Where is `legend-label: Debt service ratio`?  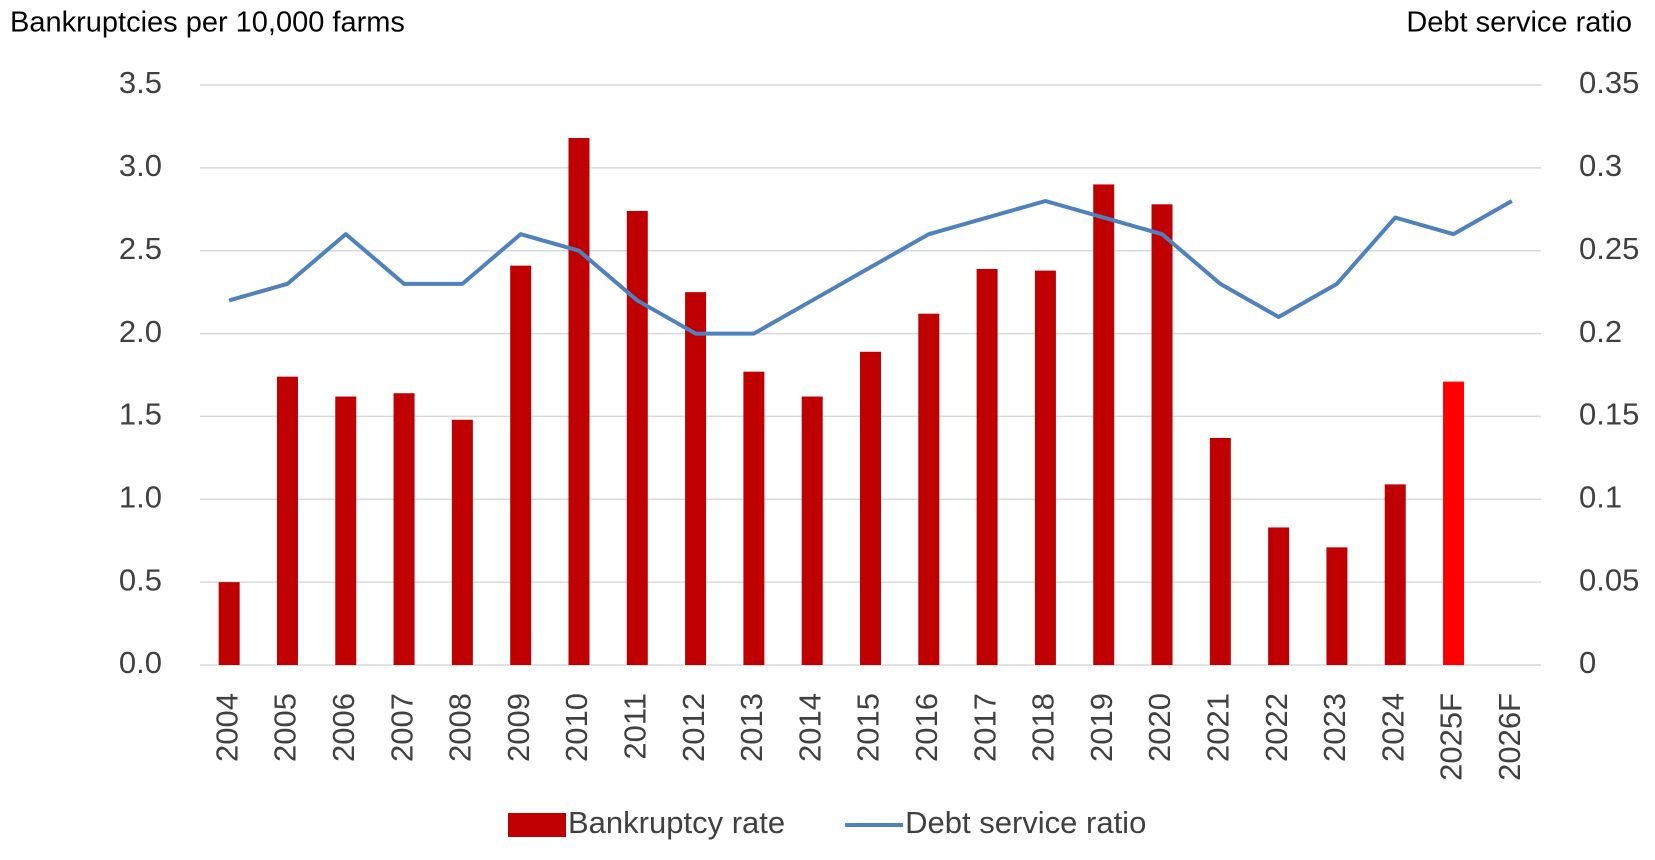
legend-label: Debt service ratio is located at coordinates (1025, 822).